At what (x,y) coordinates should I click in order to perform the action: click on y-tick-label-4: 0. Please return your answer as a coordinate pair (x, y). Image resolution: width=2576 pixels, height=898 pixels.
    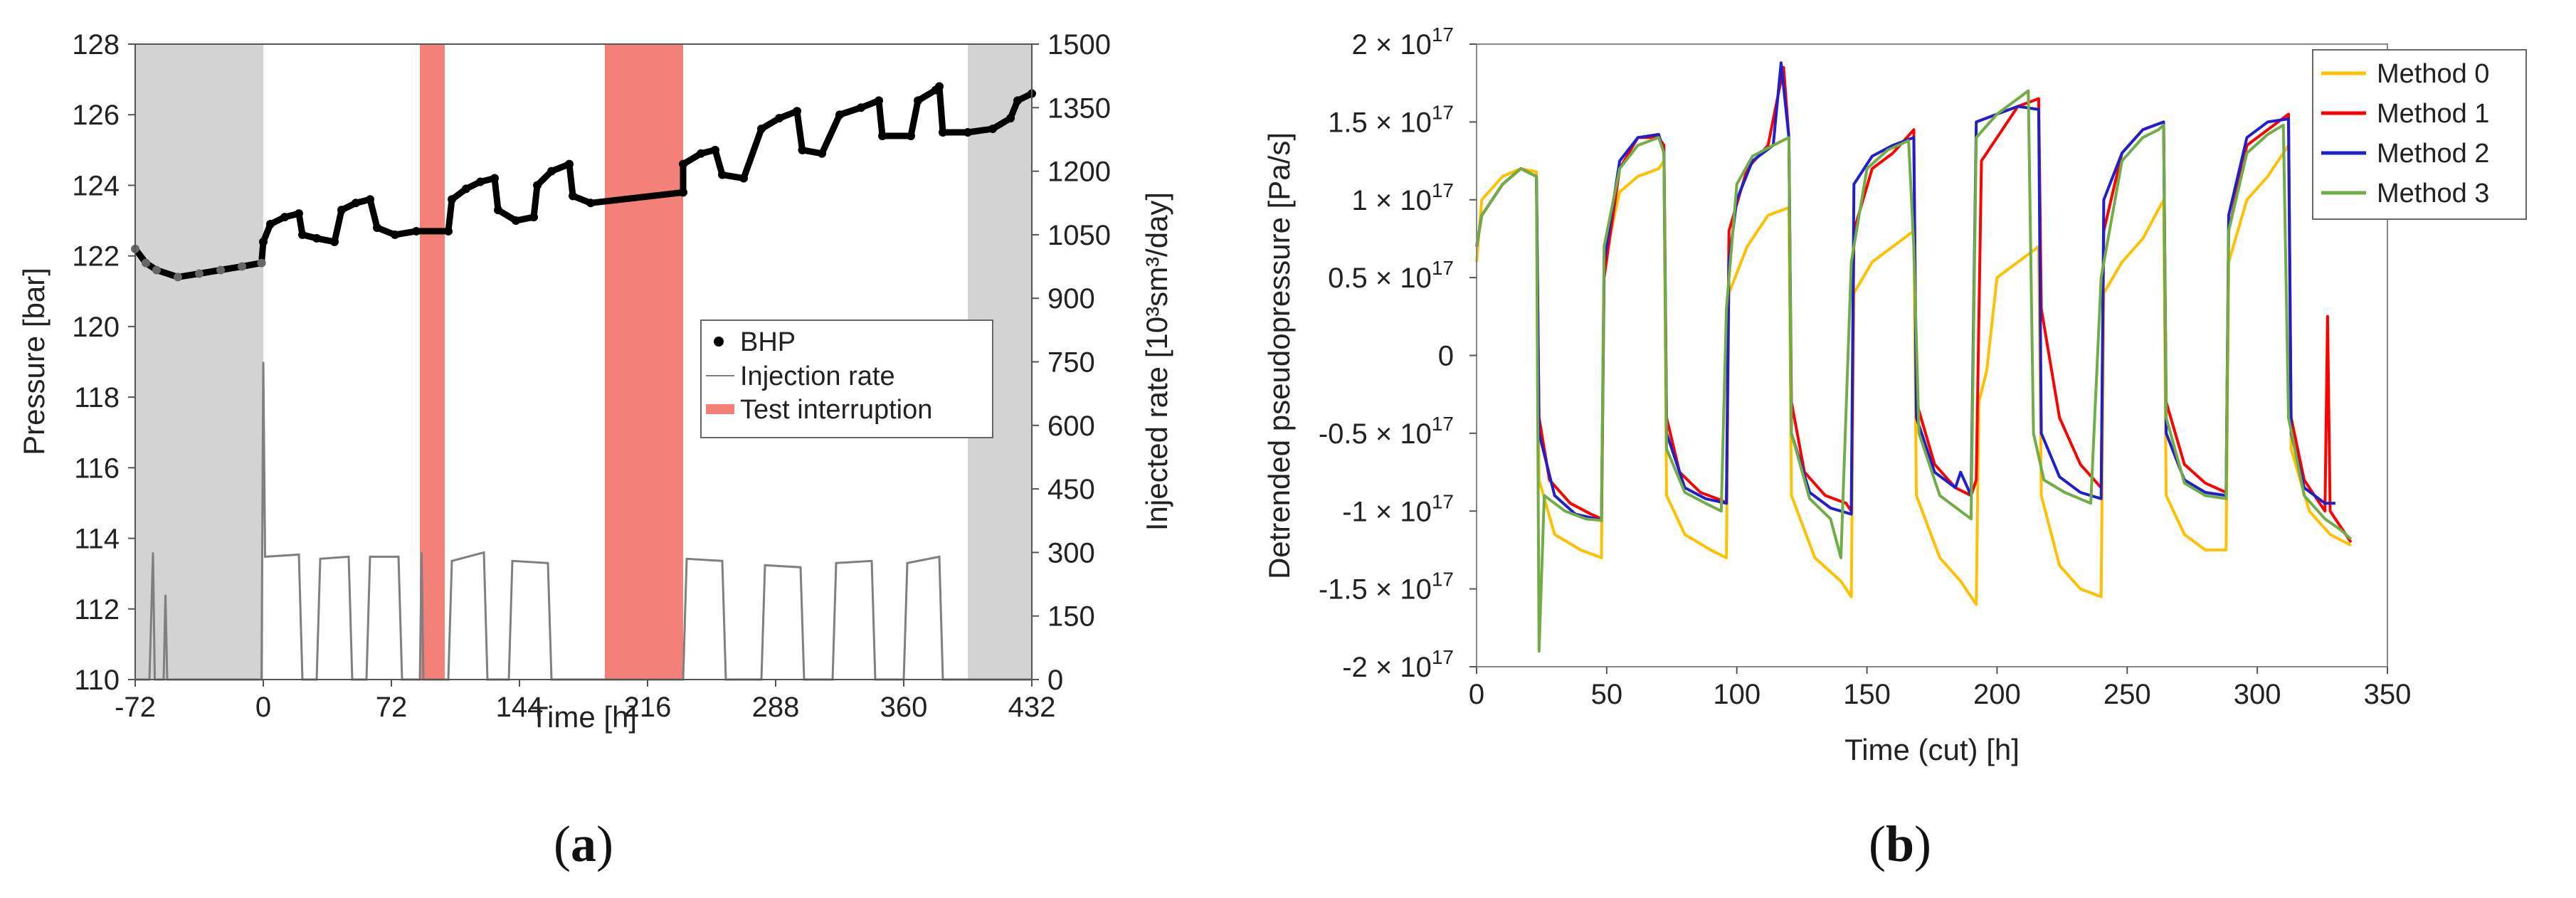
    Looking at the image, I should click on (1446, 356).